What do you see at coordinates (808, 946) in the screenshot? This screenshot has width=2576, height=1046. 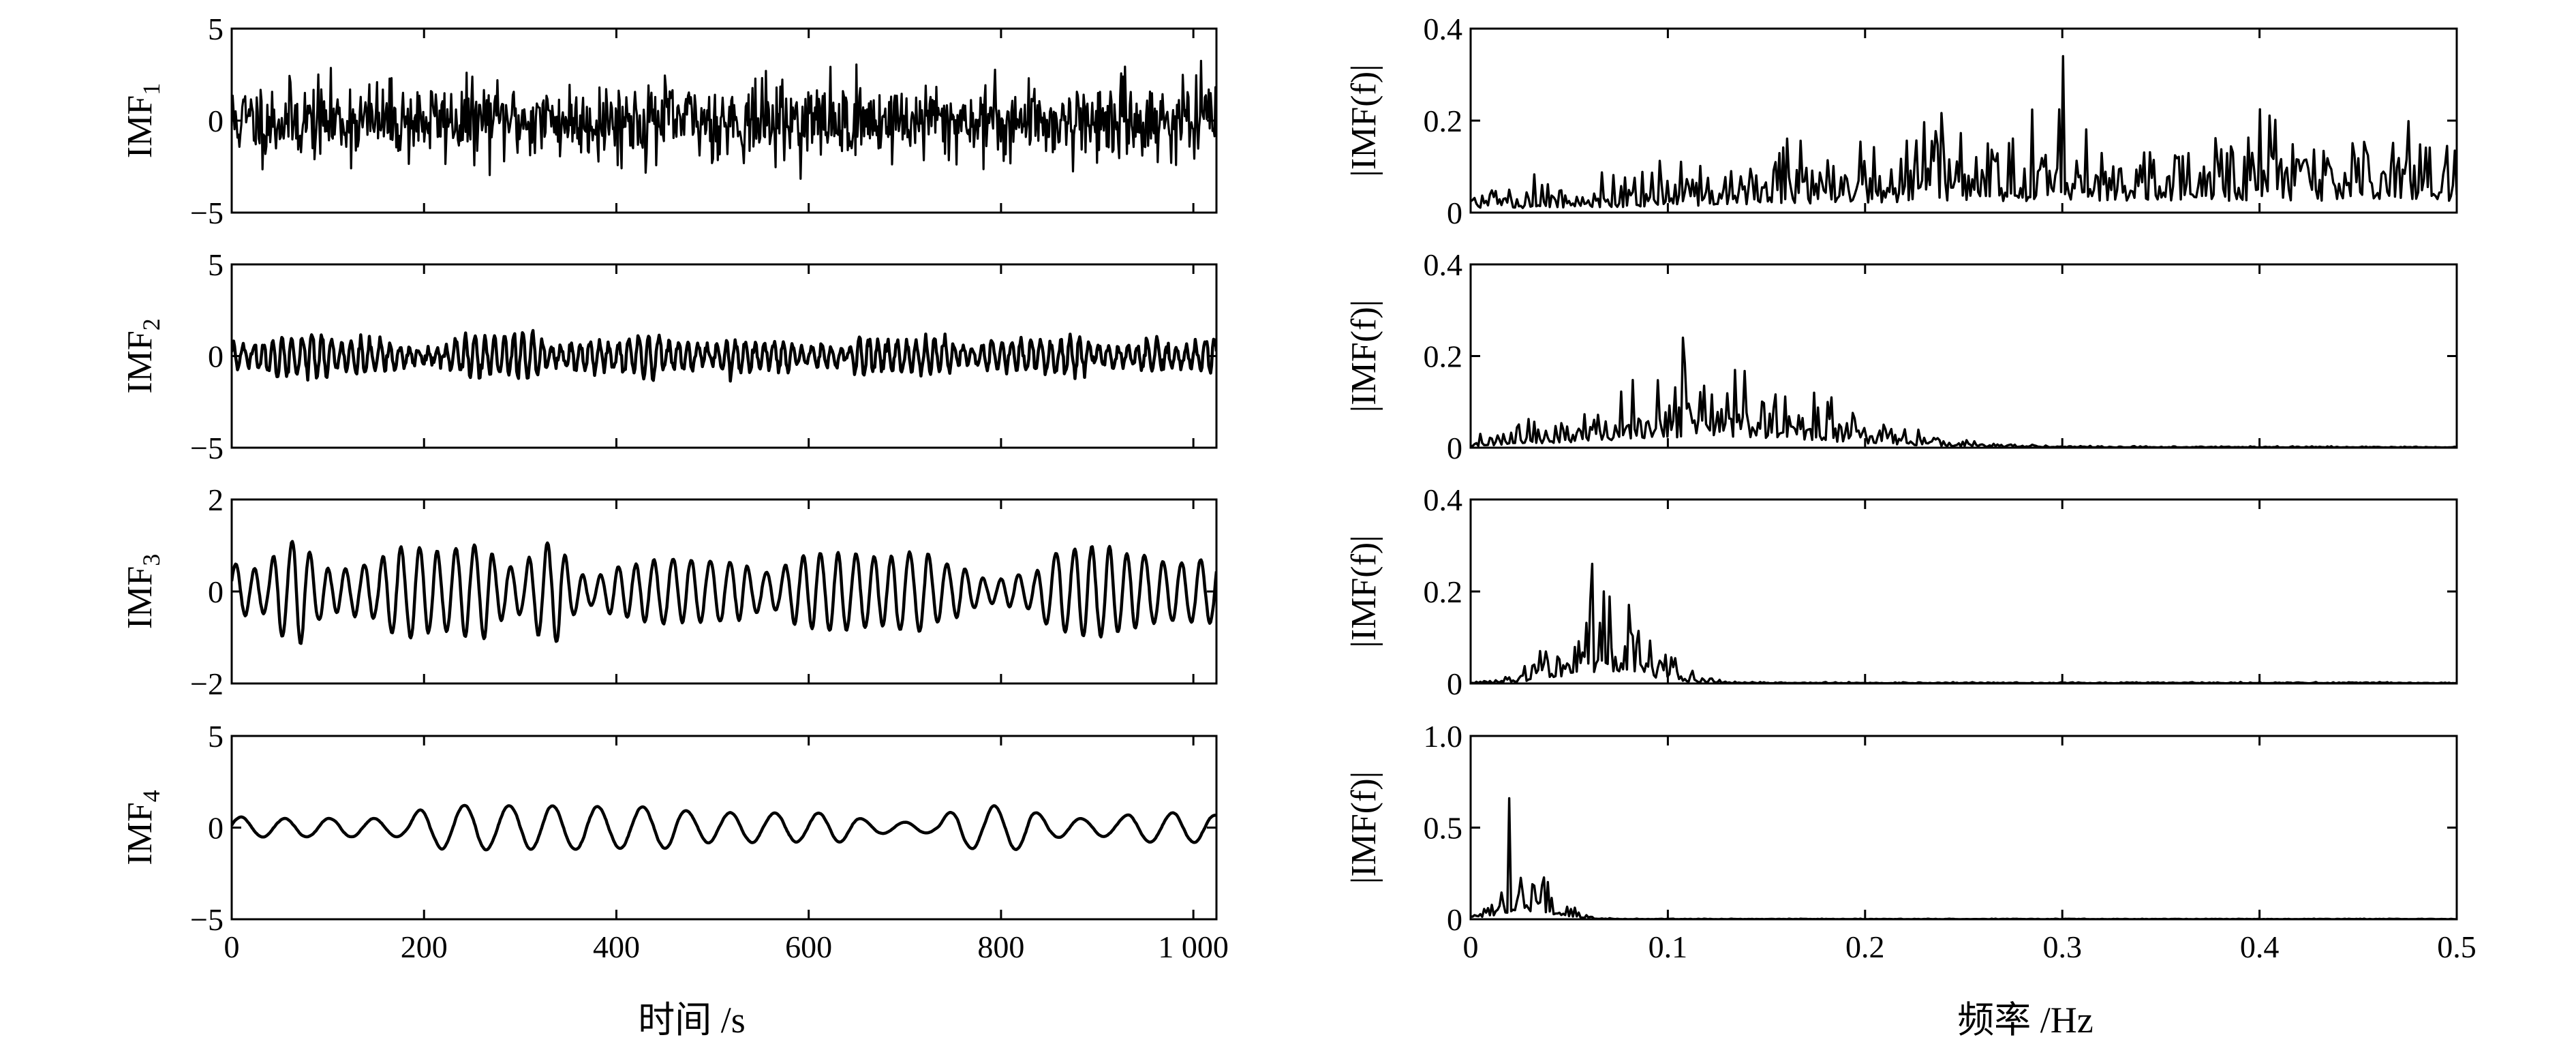 I see `left-panel-4-xtick-label: 600` at bounding box center [808, 946].